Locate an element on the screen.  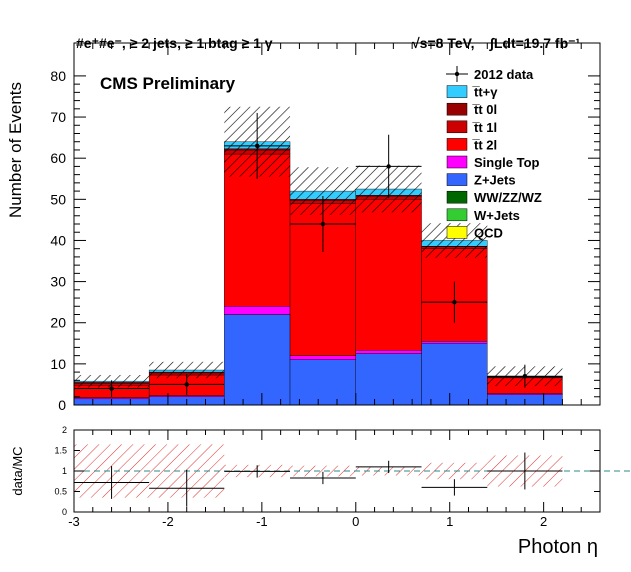
legend-label-7: WW/ZZ/WZ is located at coordinates (508, 197).